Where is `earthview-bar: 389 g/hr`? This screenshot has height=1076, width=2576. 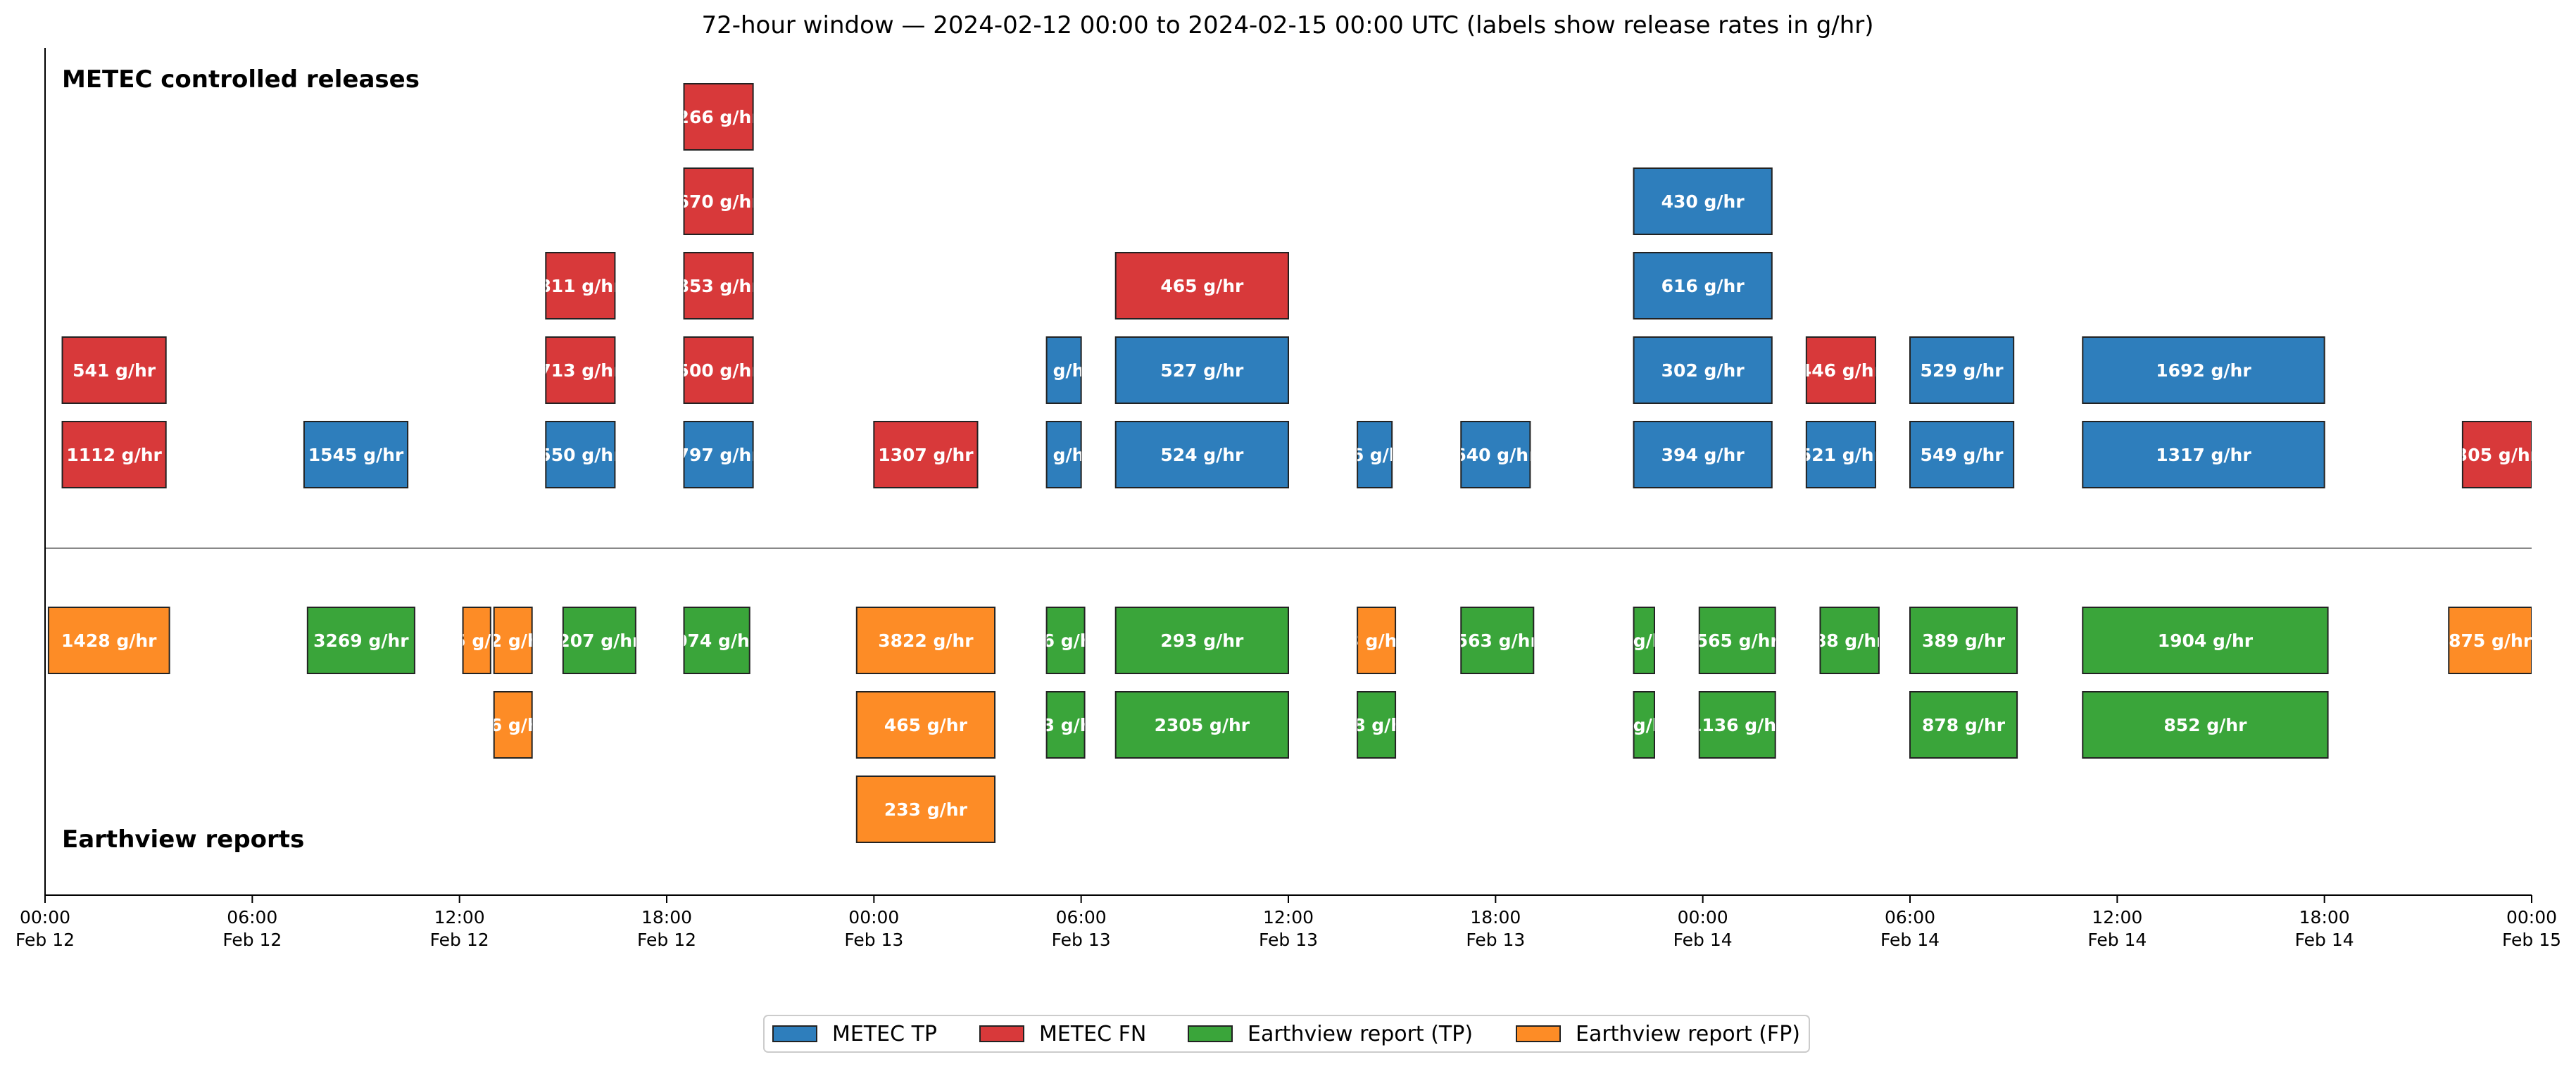 earthview-bar: 389 g/hr is located at coordinates (1963, 640).